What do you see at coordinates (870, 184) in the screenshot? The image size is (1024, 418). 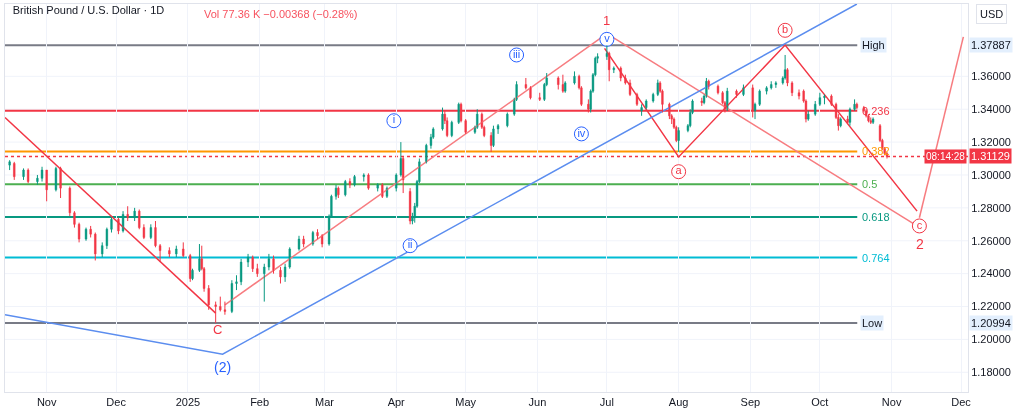 I see `annotation: 0.5` at bounding box center [870, 184].